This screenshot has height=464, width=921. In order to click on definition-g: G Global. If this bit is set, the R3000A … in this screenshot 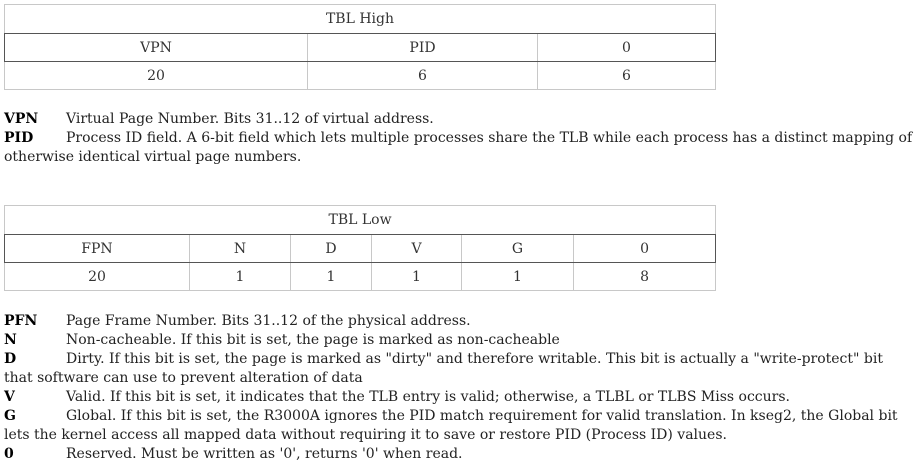, I will do `click(460, 426)`.